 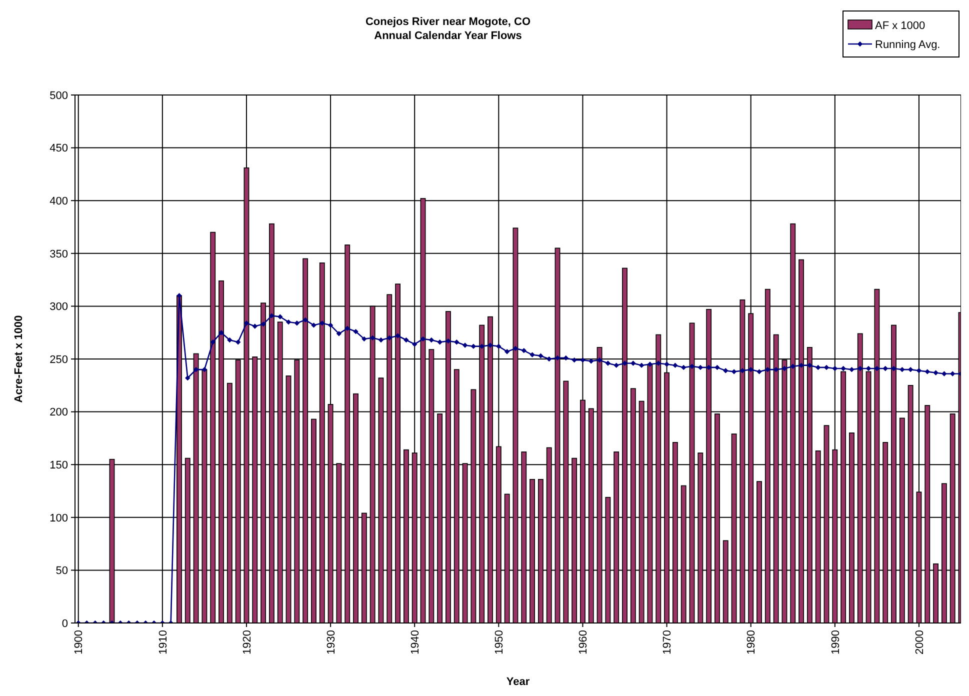 What do you see at coordinates (62, 571) in the screenshot?
I see `y-tick-label: 50` at bounding box center [62, 571].